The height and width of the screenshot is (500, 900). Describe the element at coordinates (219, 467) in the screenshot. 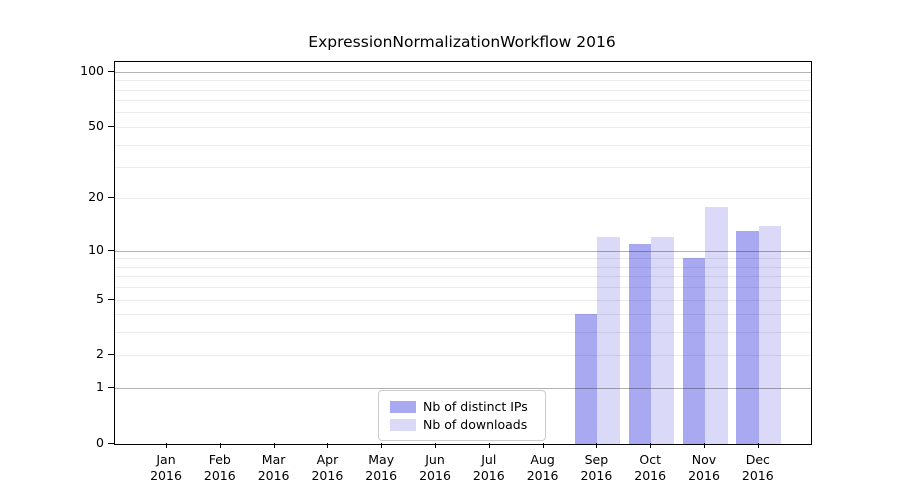

I see `x-tick-label-feb-2016: Feb 2016` at that location.